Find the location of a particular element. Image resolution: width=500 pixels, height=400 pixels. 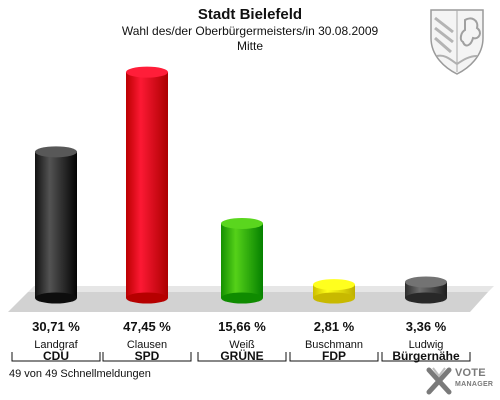

chart-title: Stadt Bielefeld is located at coordinates (250, 14).